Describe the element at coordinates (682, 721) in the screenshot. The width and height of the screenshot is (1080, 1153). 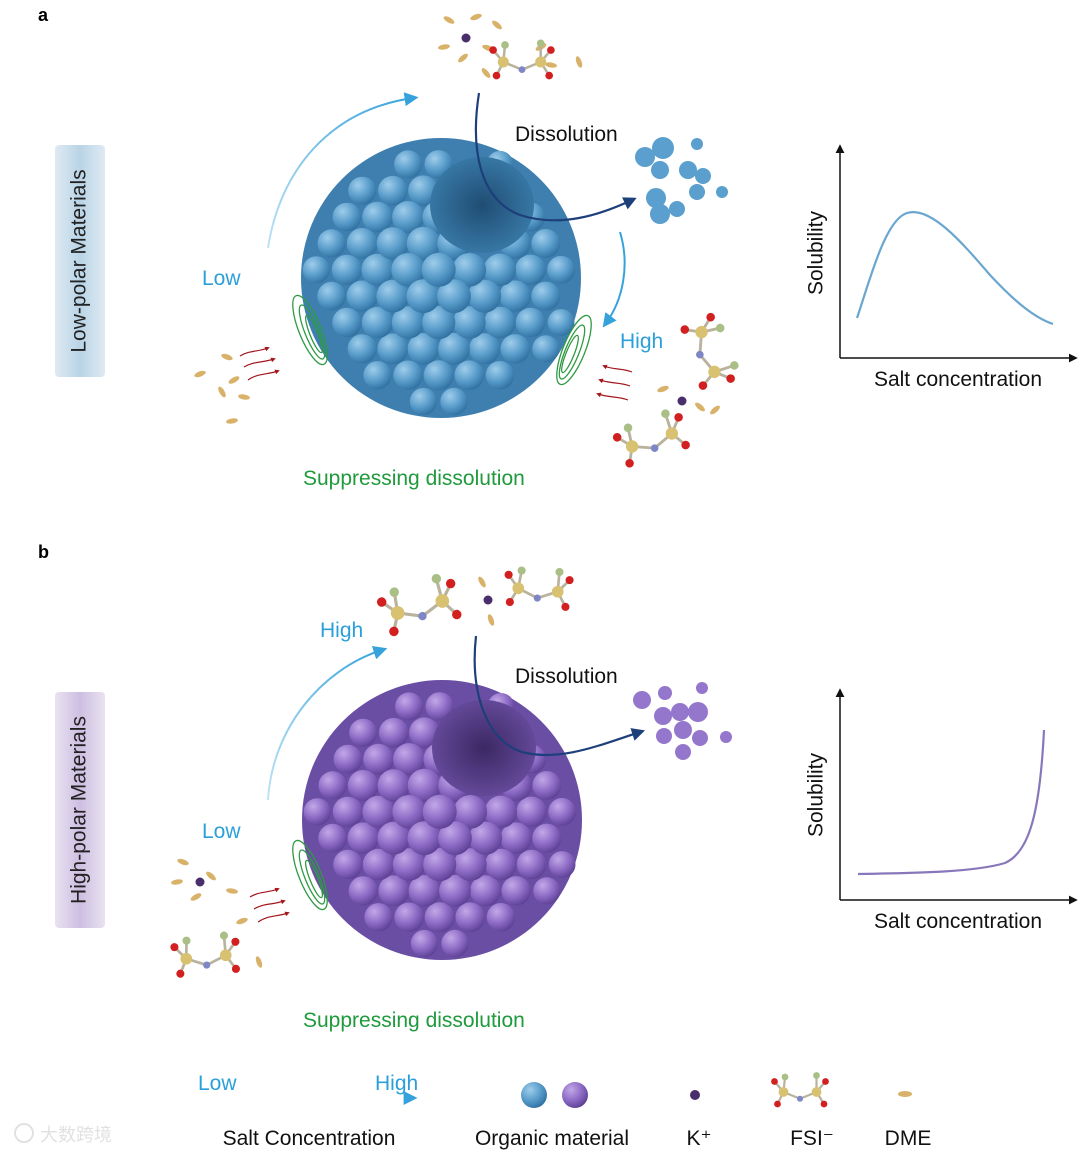
I see `dissolved-fragments-b` at that location.